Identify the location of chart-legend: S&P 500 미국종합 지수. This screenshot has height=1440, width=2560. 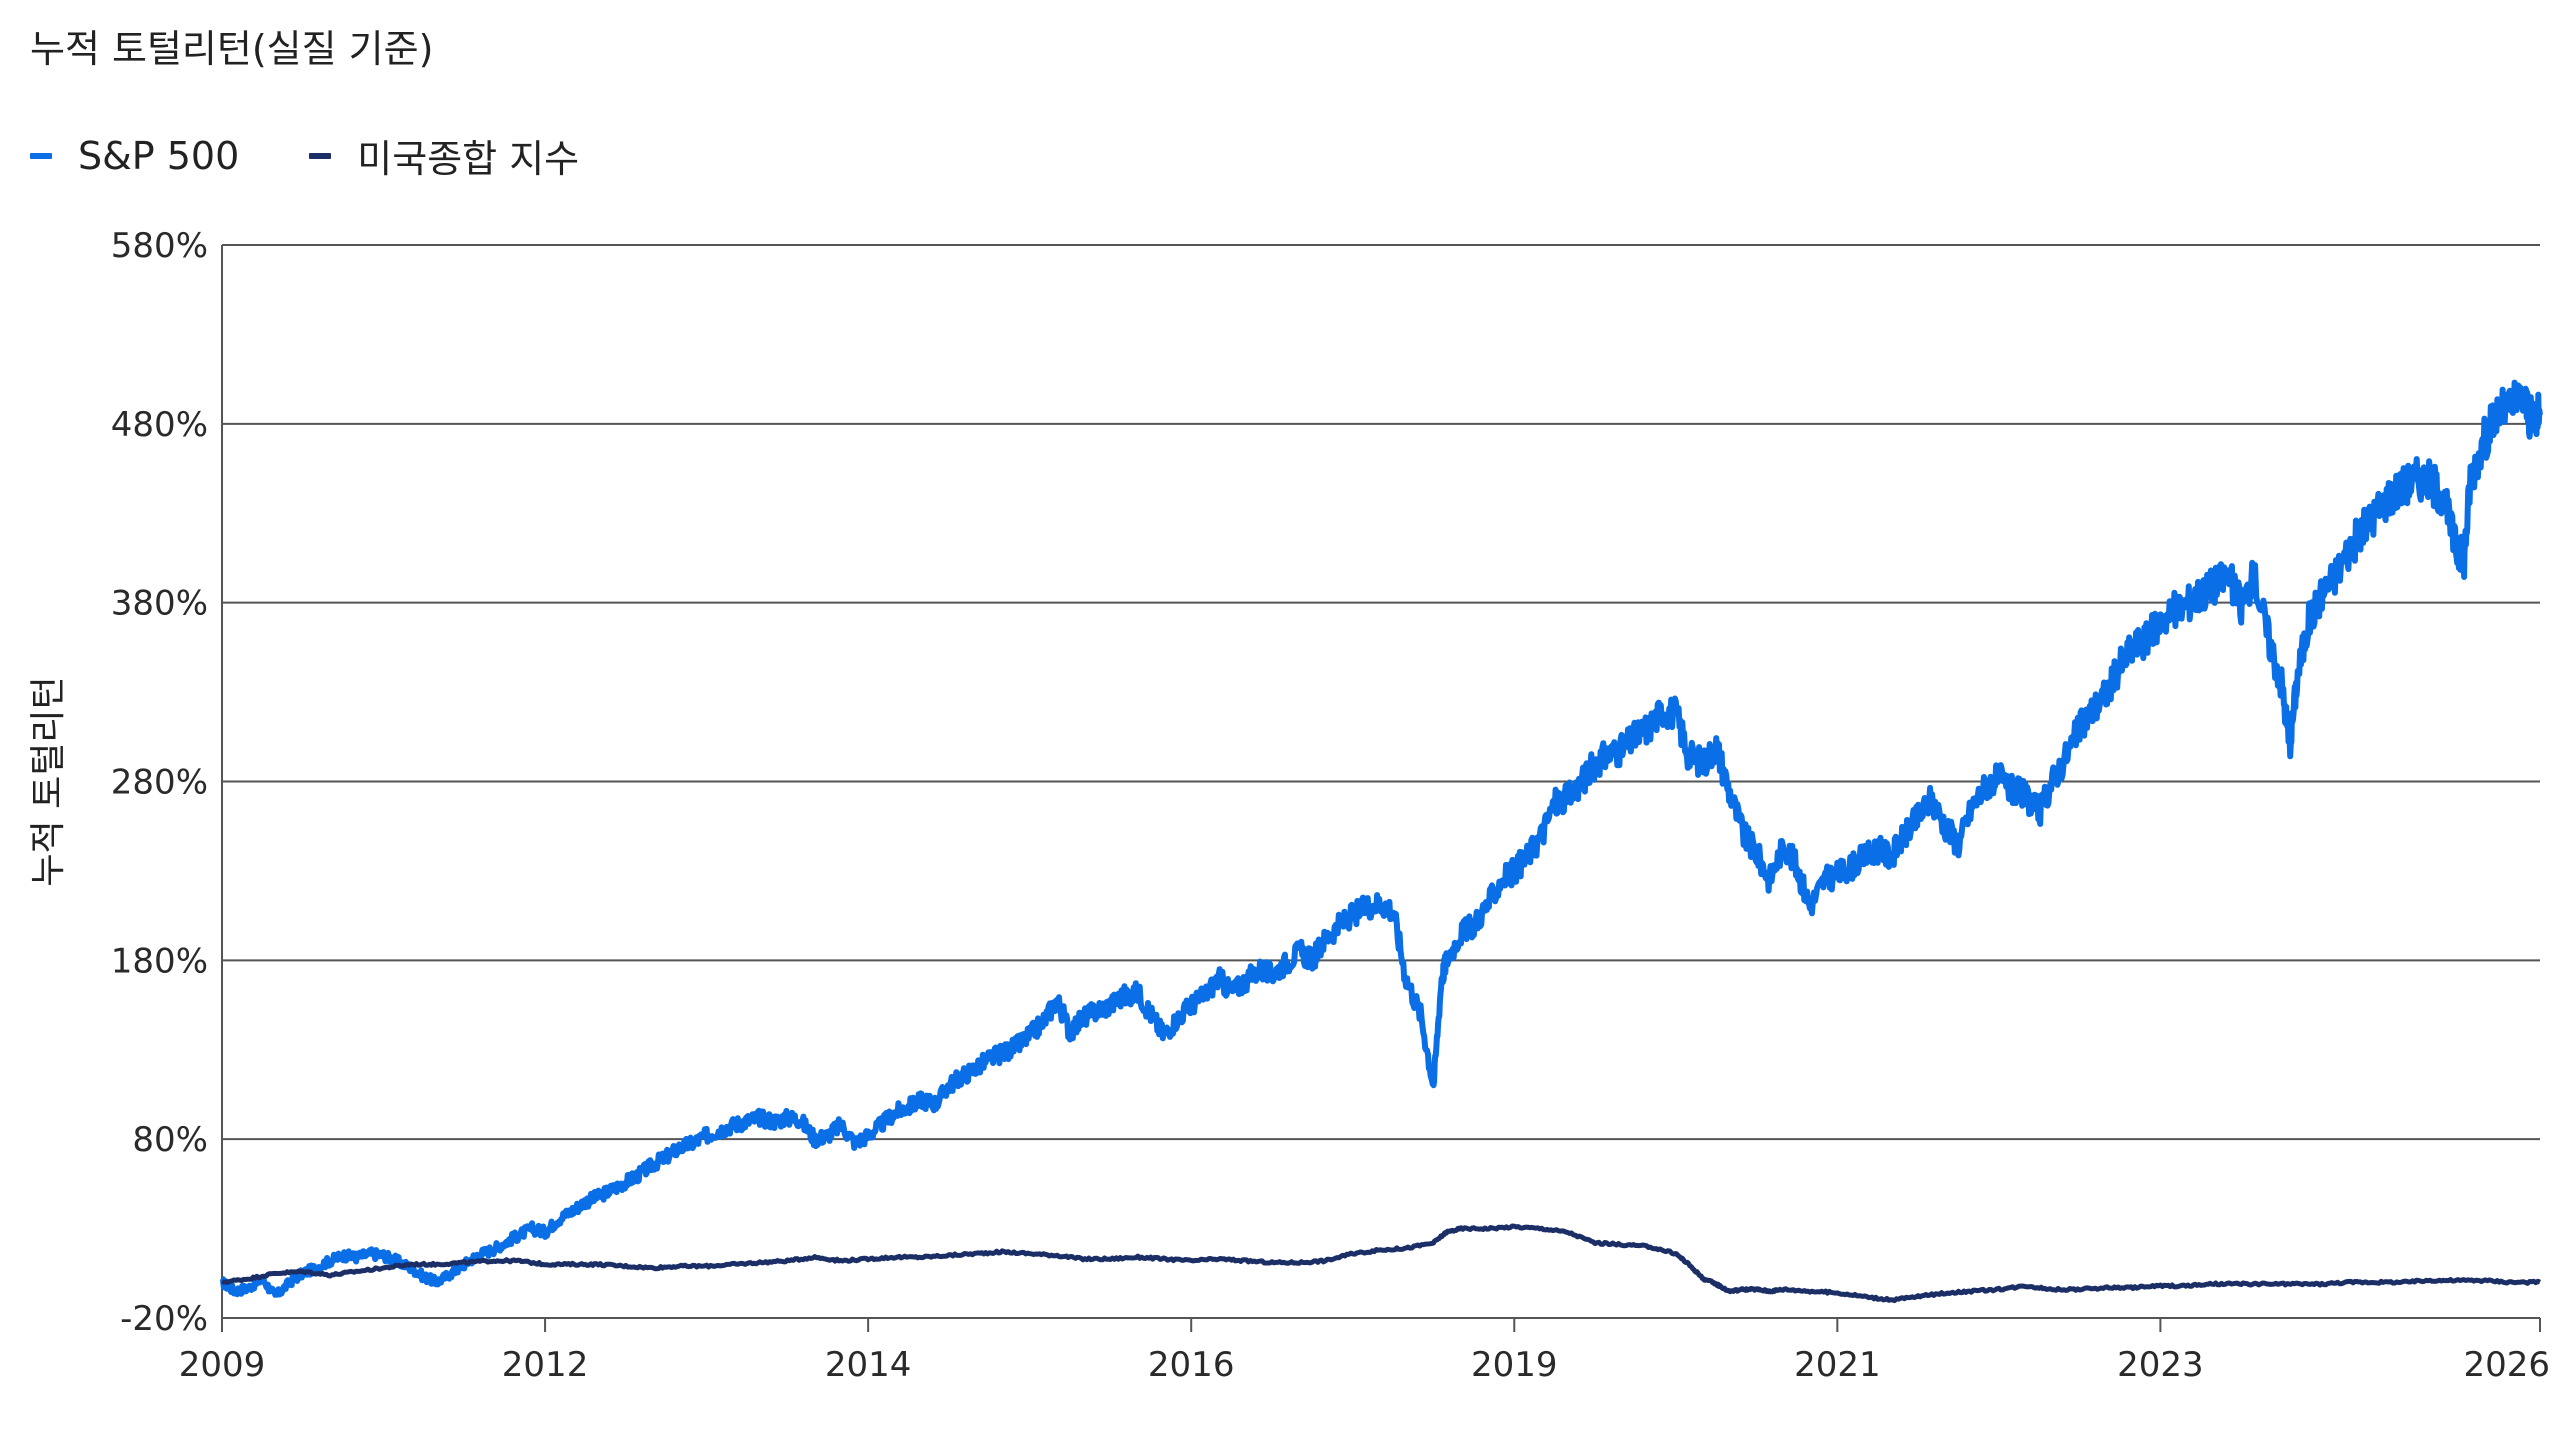
(339, 155).